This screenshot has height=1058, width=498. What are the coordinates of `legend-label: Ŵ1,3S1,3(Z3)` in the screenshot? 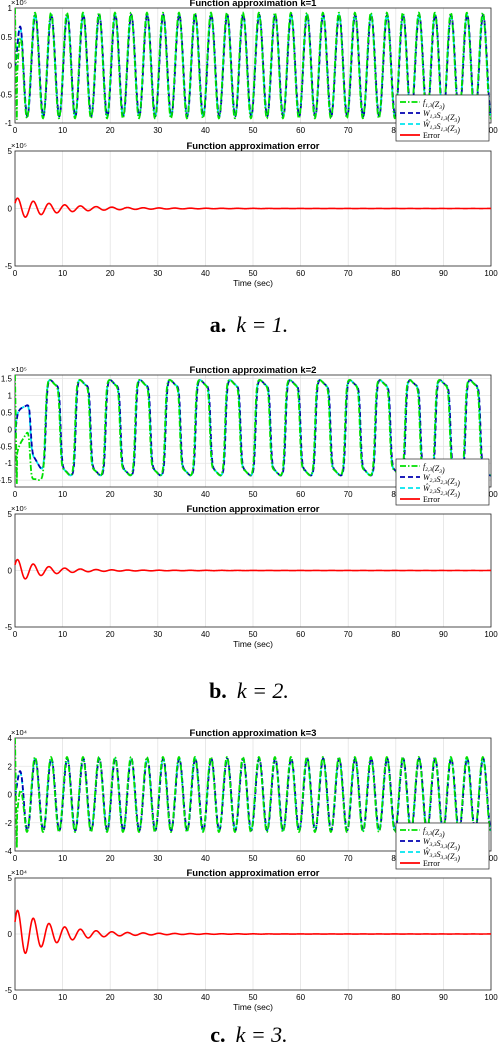 It's located at (441, 127).